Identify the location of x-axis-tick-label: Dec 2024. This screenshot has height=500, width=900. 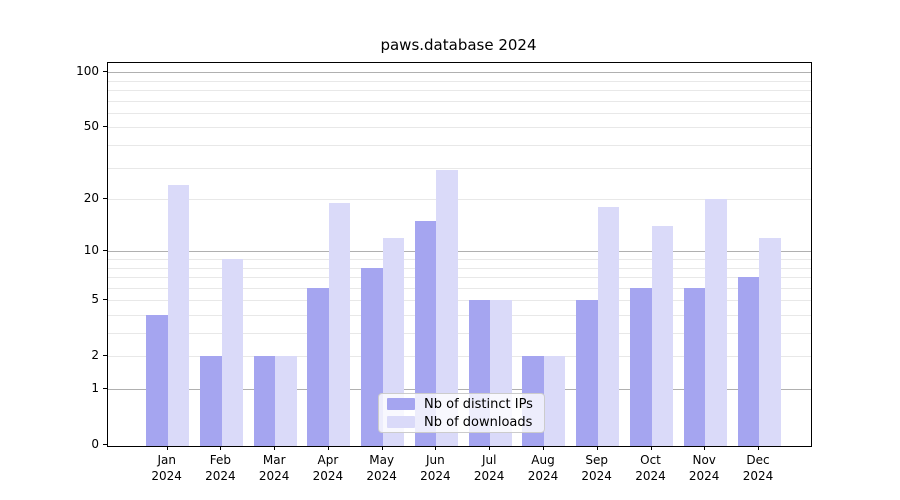
(758, 468).